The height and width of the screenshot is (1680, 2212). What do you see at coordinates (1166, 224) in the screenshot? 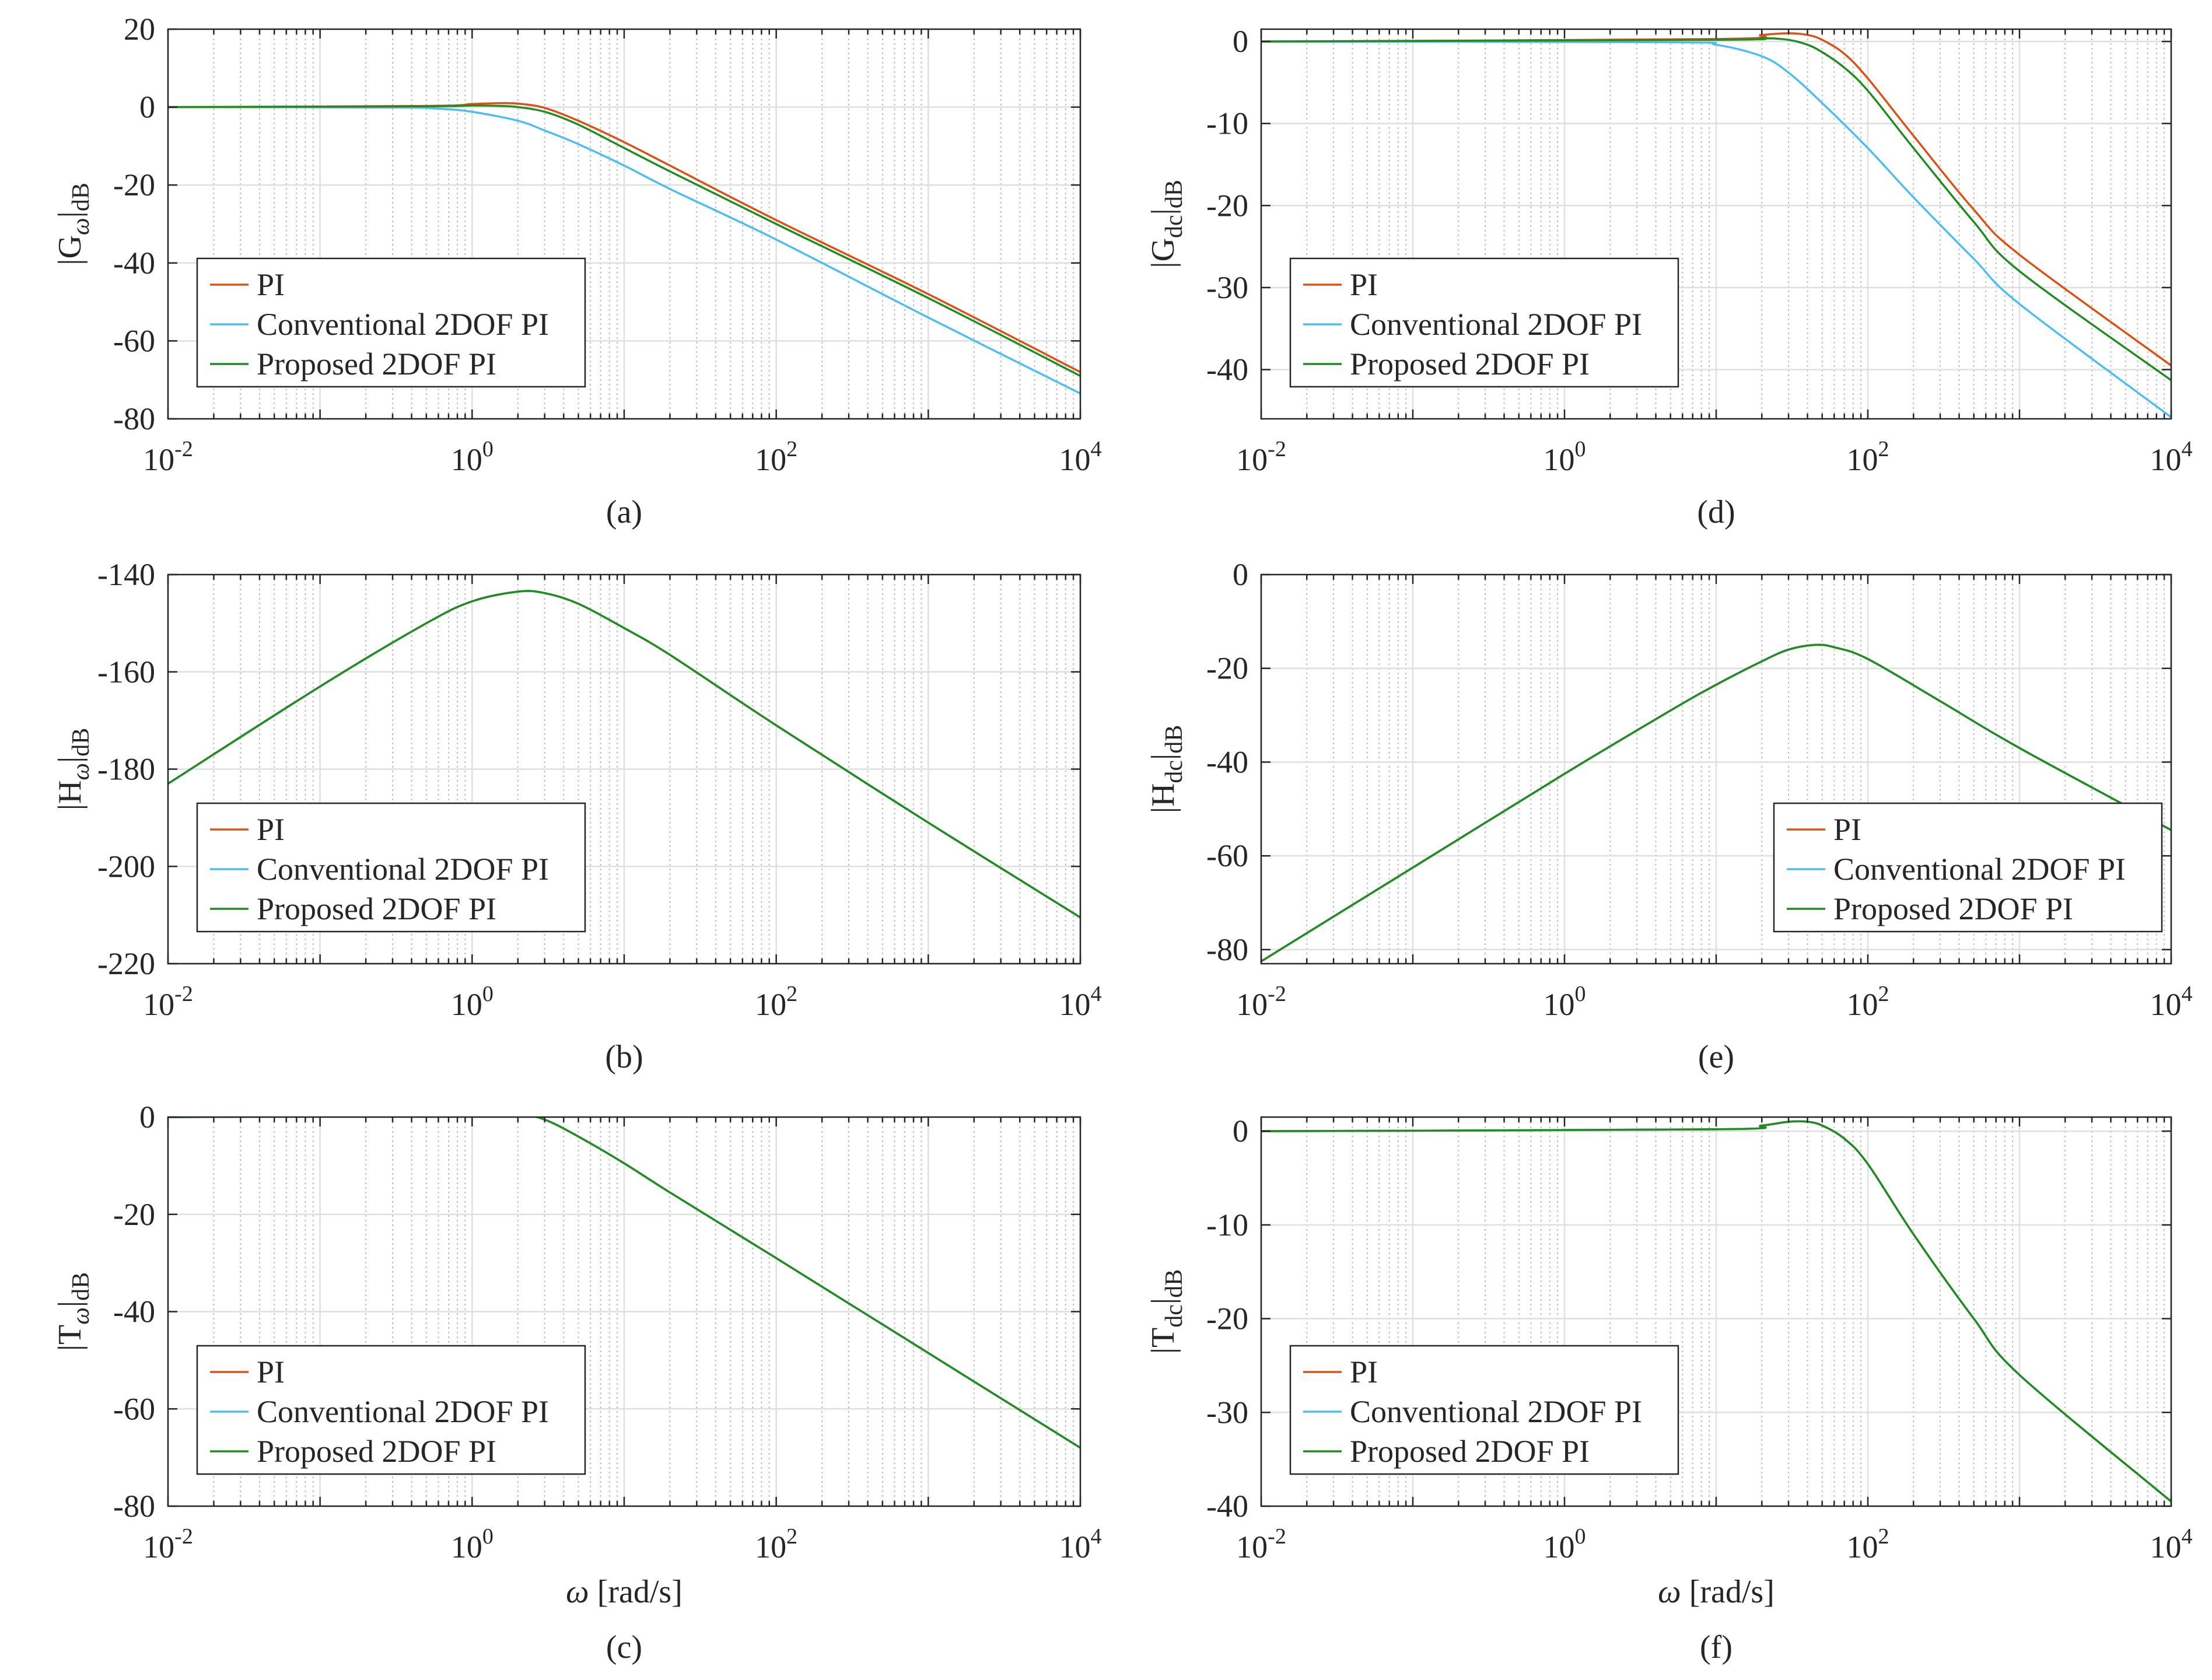
I see `y-axis-label: |Gdc|dB` at bounding box center [1166, 224].